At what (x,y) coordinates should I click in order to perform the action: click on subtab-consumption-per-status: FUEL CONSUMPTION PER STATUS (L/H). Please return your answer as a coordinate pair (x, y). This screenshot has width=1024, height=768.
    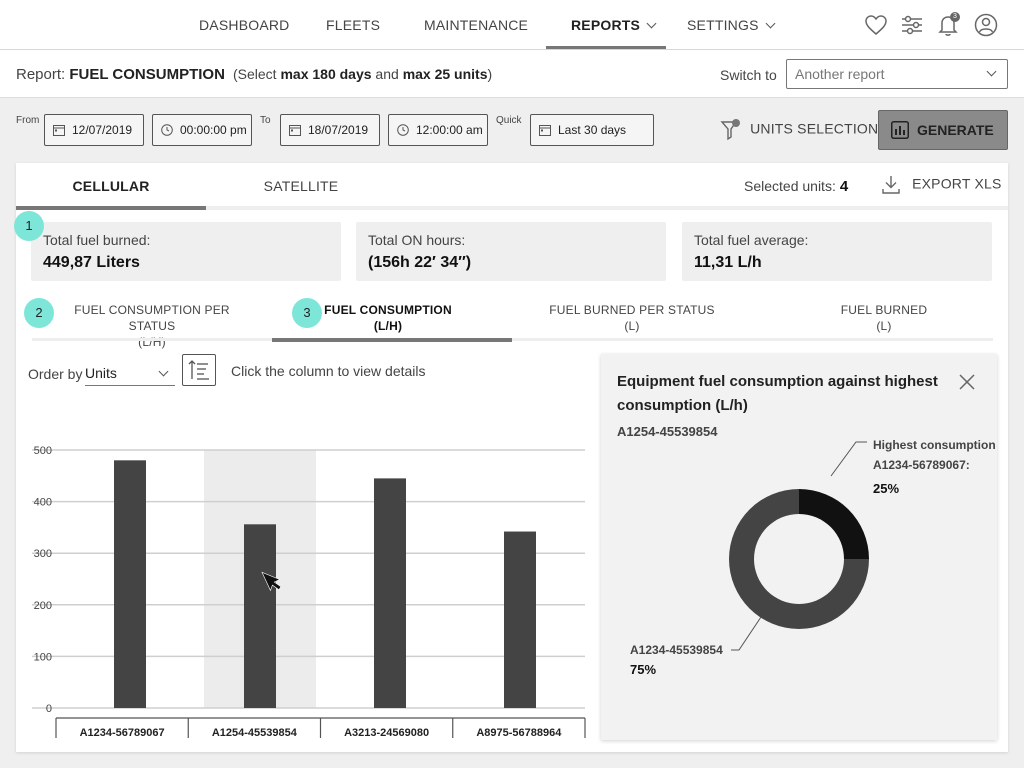
    Looking at the image, I should click on (152, 326).